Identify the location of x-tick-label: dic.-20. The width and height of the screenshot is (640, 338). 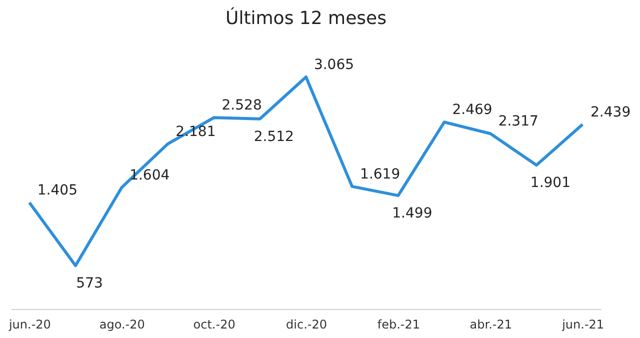
(306, 325).